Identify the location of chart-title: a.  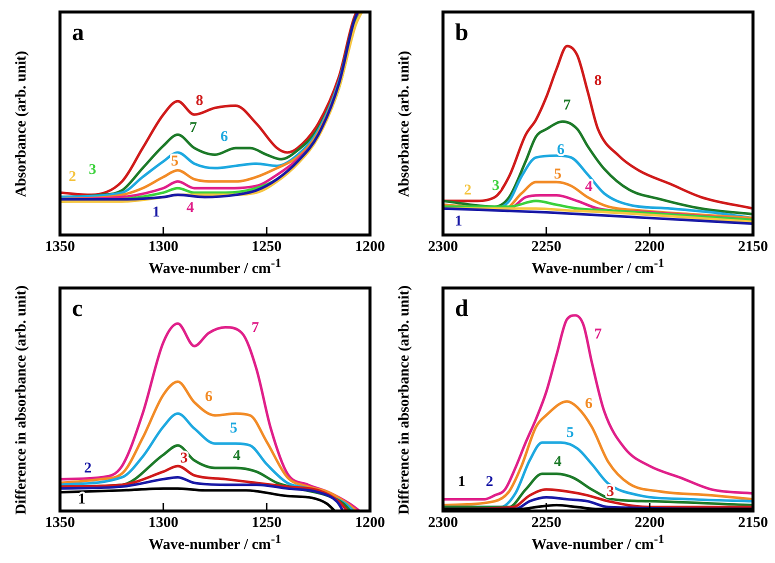
(78, 33).